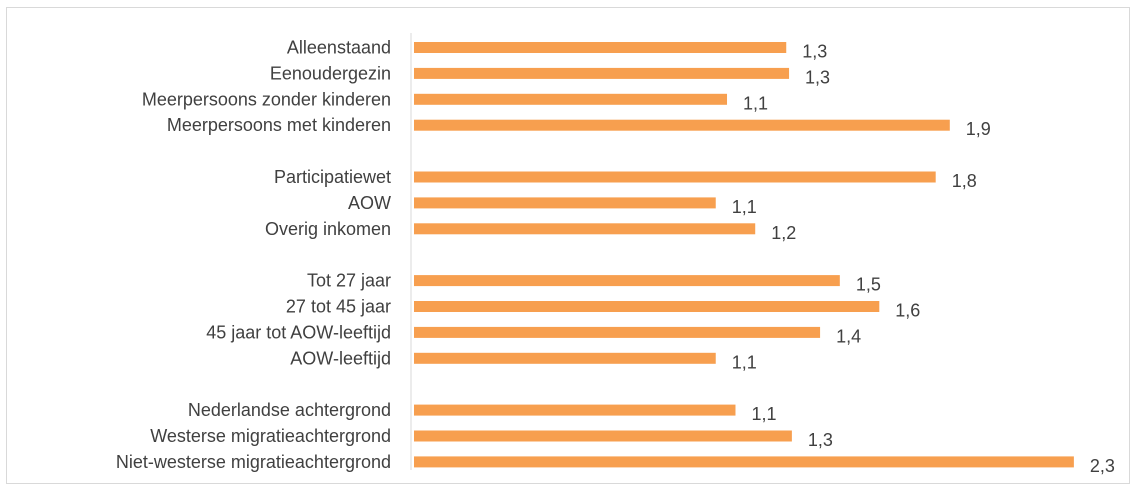 This screenshot has height=490, width=1136. I want to click on category-label: Meerpersoons zonder kinderen, so click(266, 99).